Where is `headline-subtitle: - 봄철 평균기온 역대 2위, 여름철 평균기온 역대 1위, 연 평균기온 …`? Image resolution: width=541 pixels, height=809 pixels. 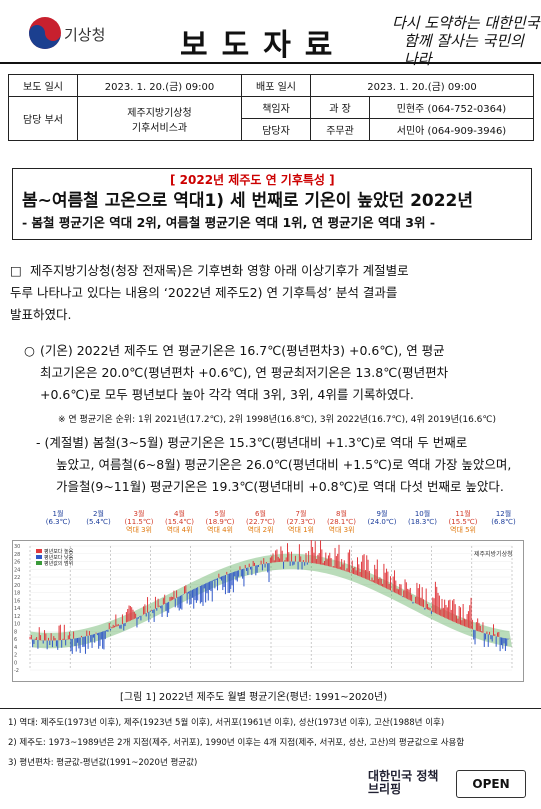 headline-subtitle: - 봄철 평균기온 역대 2위, 여름철 평균기온 역대 1위, 연 평균기온 … is located at coordinates (229, 222).